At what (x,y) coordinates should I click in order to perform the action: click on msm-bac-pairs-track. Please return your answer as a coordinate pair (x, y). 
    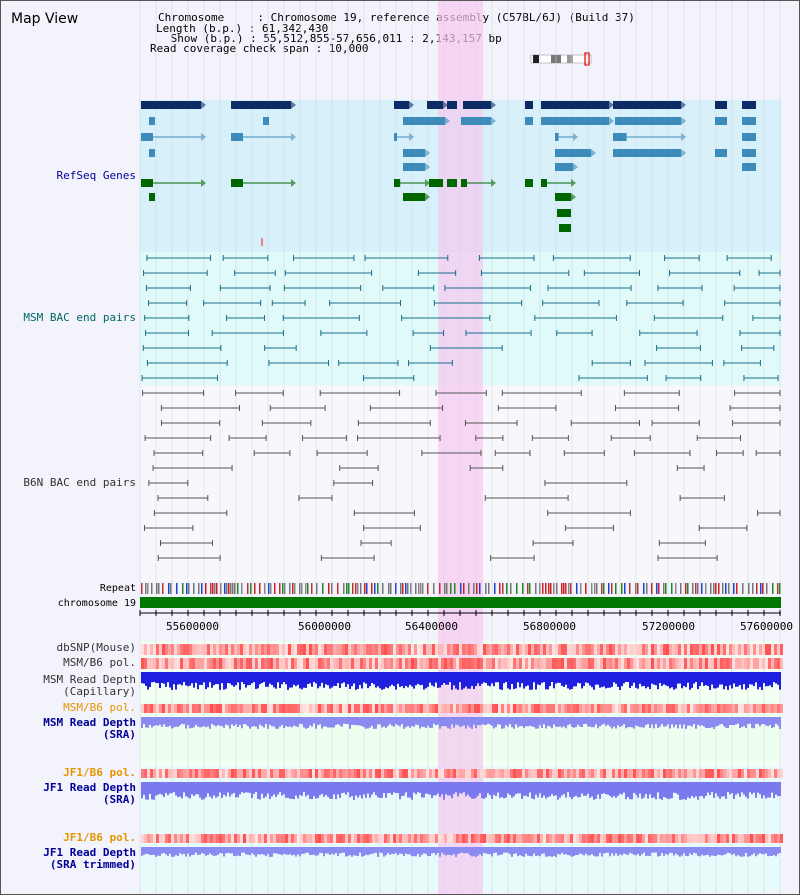
    Looking at the image, I should click on (461, 318).